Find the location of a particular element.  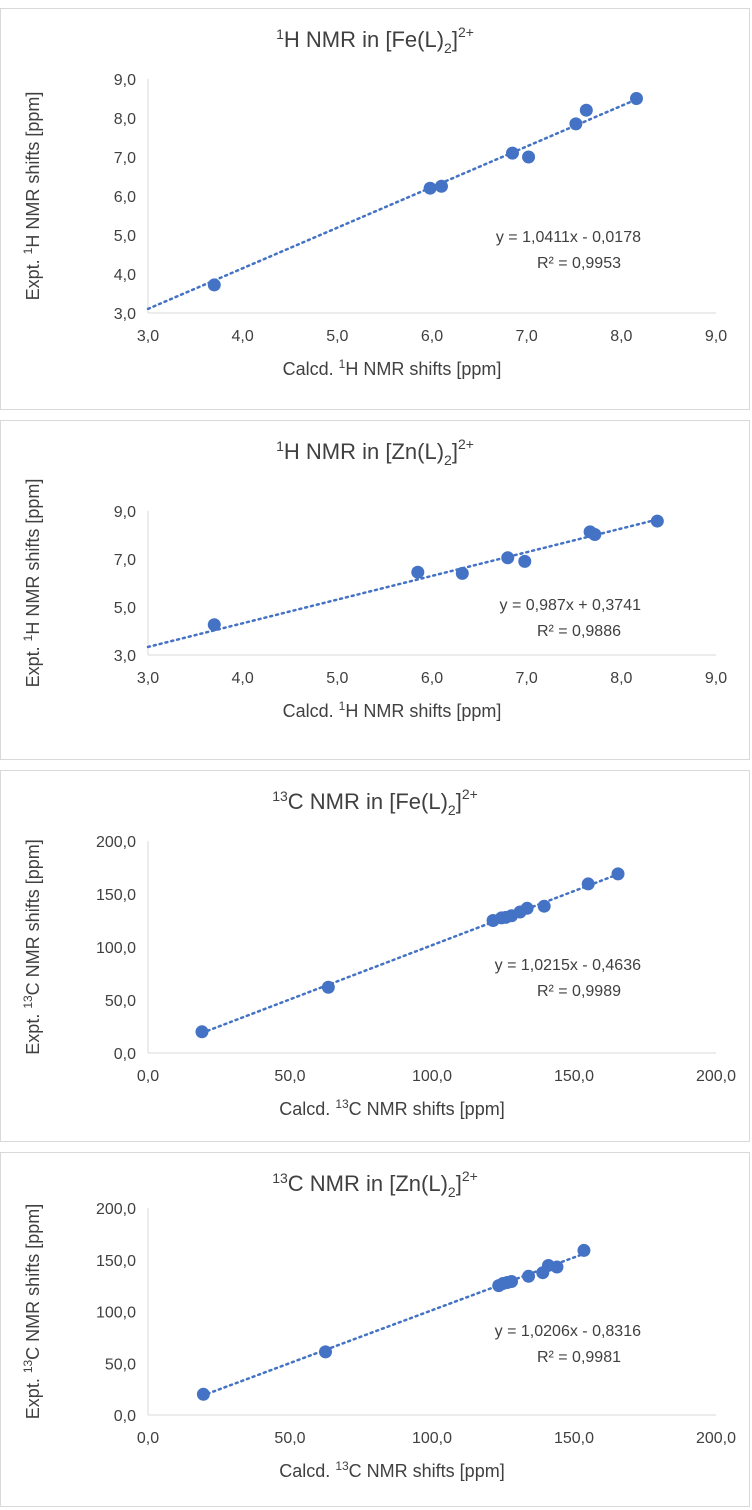

trendline-equation: y = 1,0215x - 0,4636 is located at coordinates (568, 965).